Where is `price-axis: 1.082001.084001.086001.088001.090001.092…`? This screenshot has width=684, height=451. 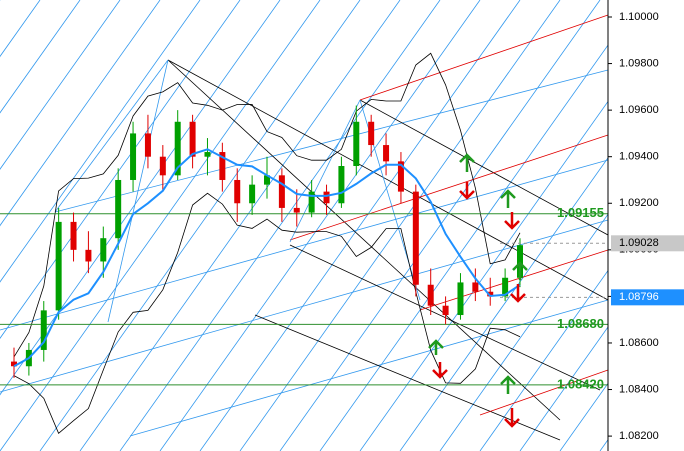
price-axis: 1.082001.084001.086001.088001.090001.092… is located at coordinates (645, 225).